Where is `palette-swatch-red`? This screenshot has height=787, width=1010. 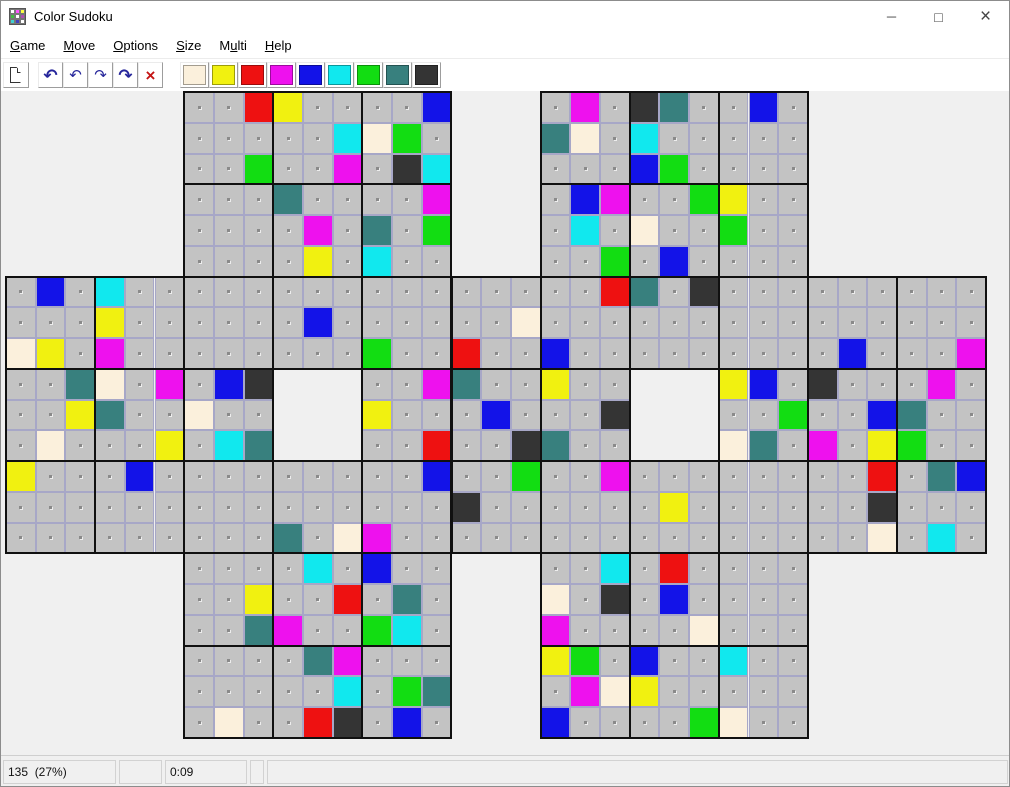
palette-swatch-red is located at coordinates (252, 75).